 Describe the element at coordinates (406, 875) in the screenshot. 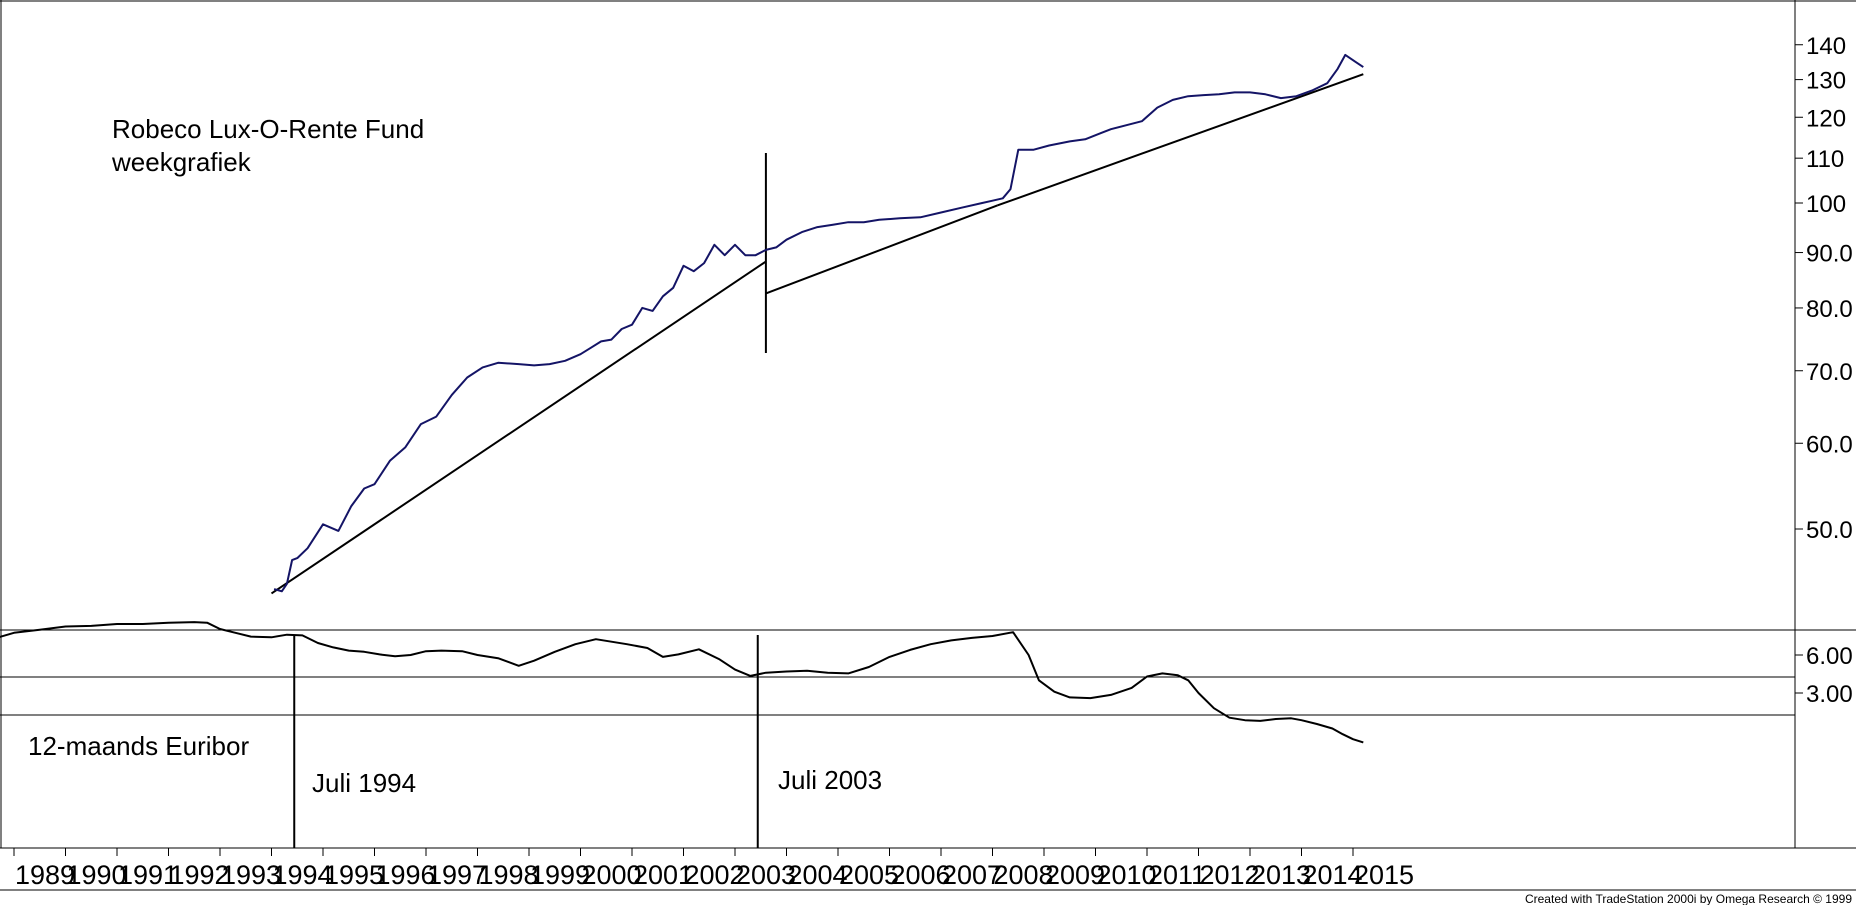

I see `x-tick-label: 1996` at that location.